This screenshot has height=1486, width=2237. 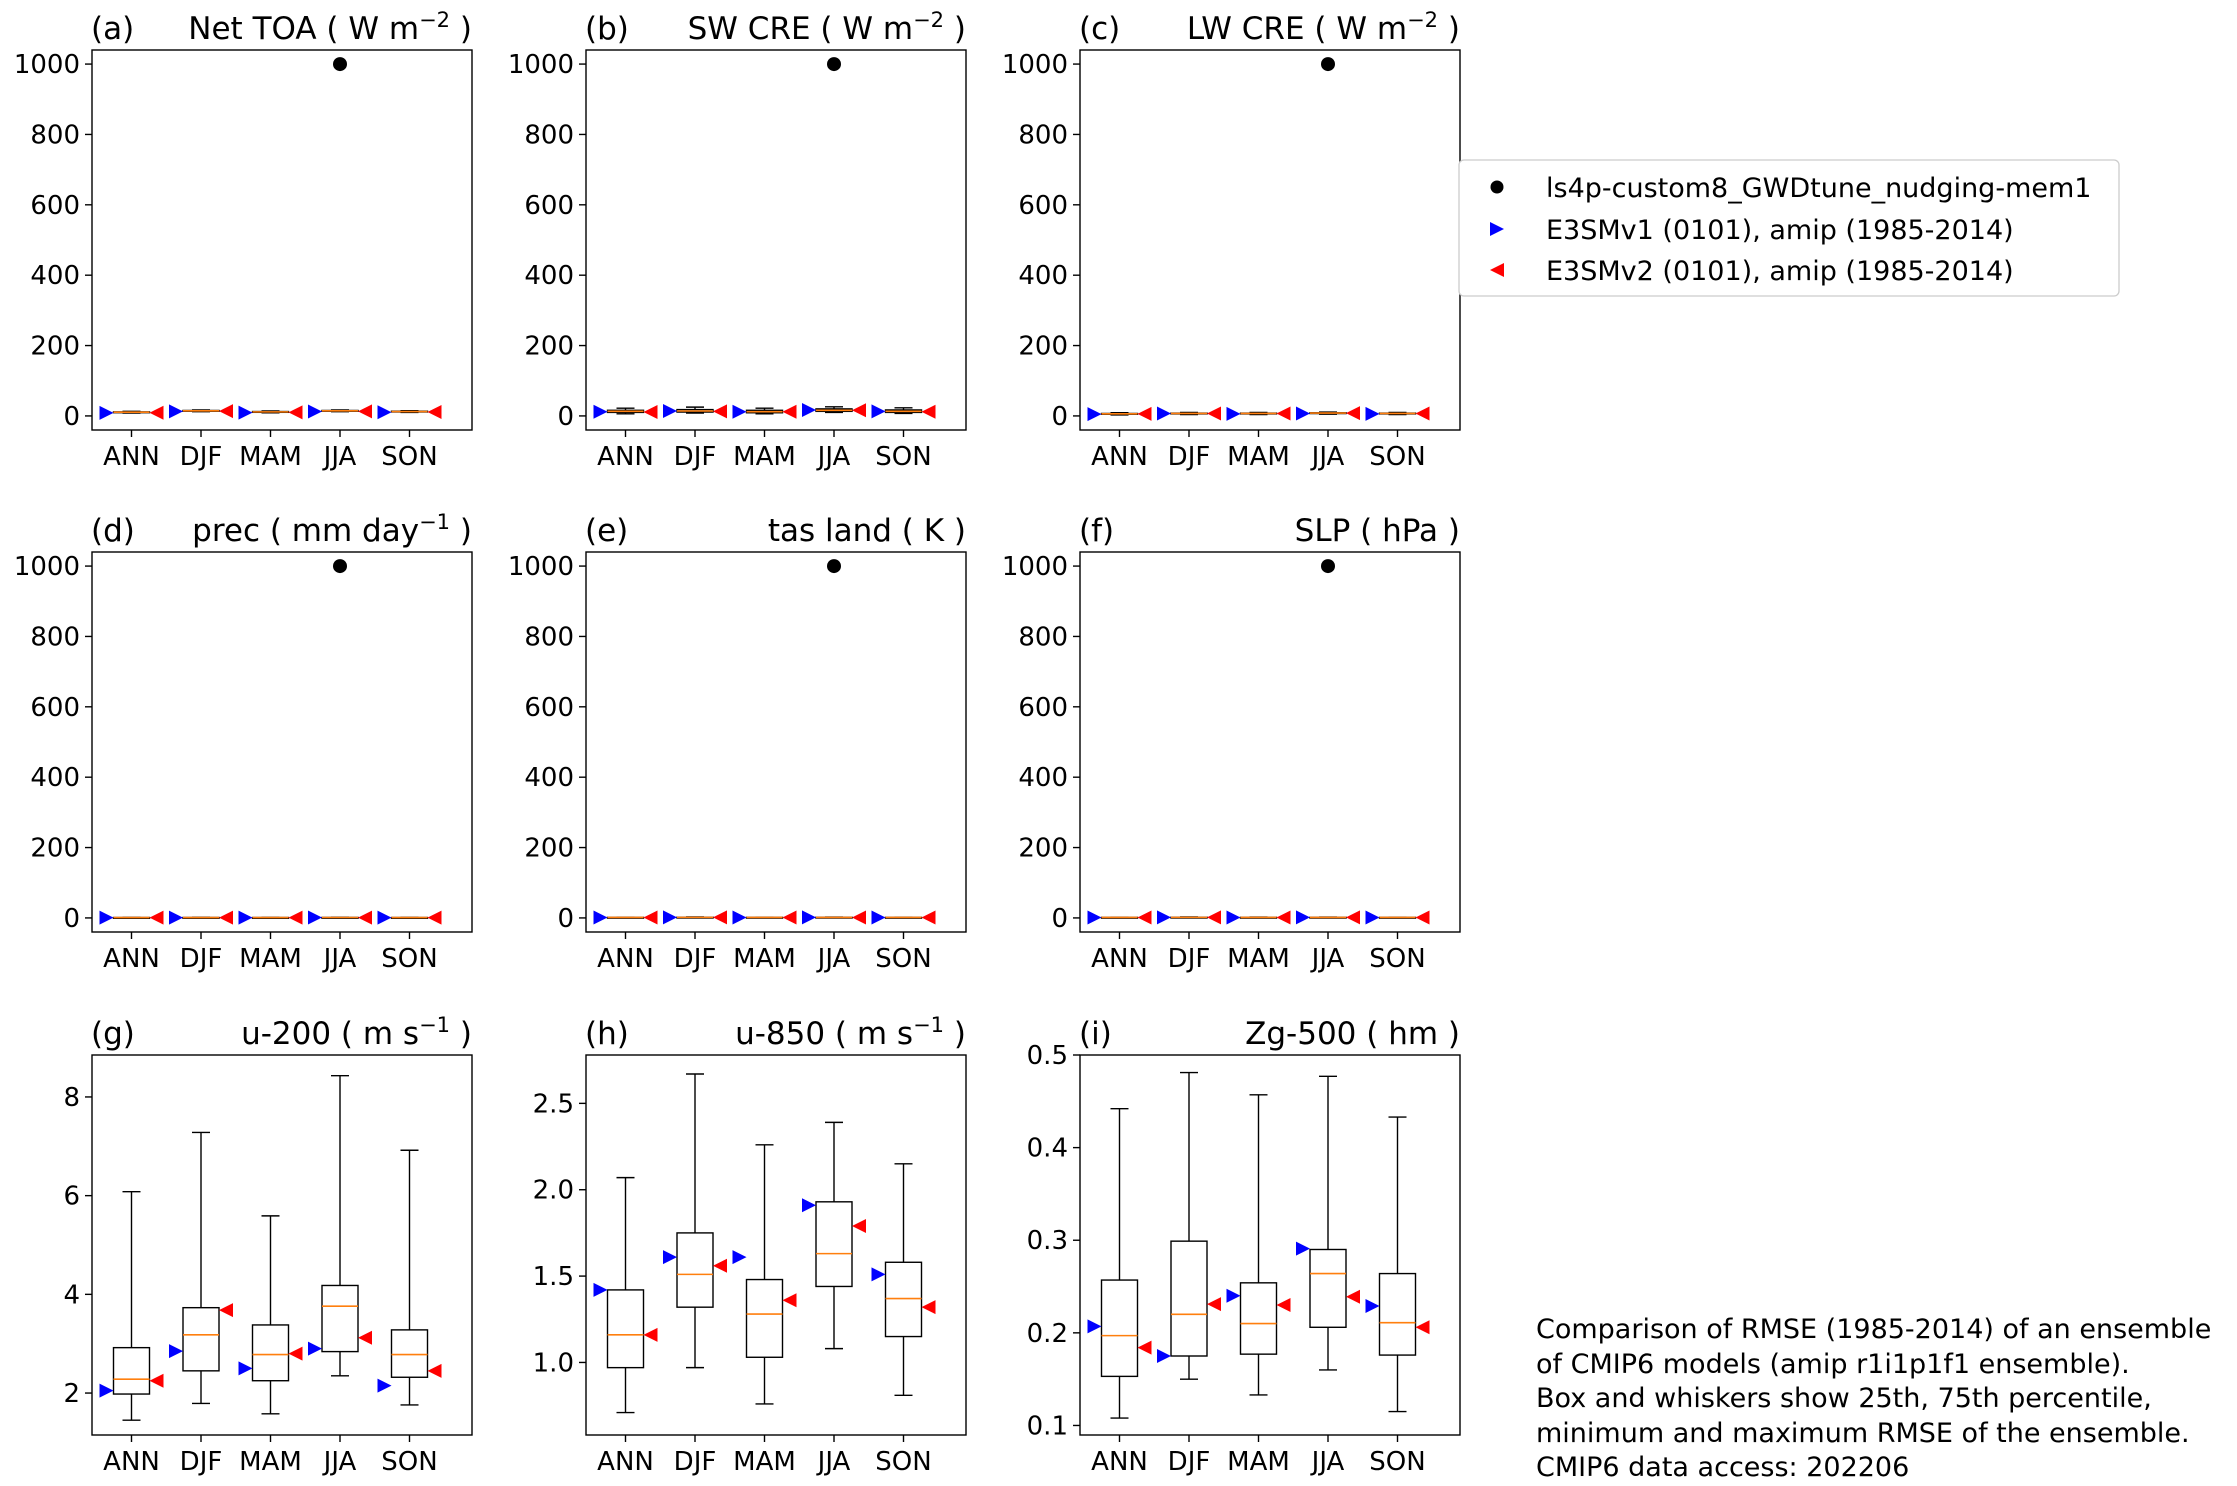 I want to click on legend-marker-test-case, so click(x=1497, y=187).